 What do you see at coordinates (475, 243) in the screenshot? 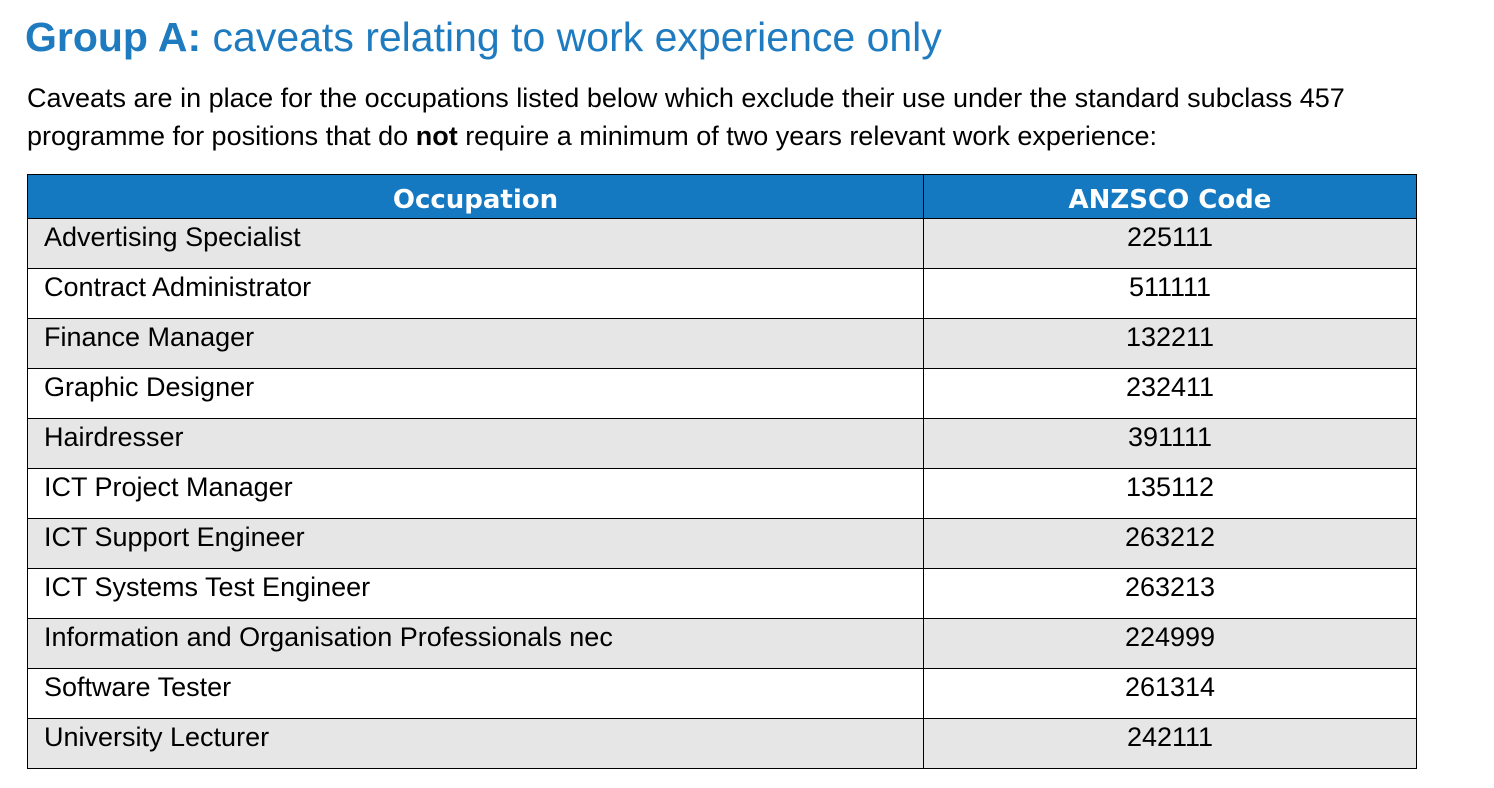
I see `occupation-cell: Advertising Specialist` at bounding box center [475, 243].